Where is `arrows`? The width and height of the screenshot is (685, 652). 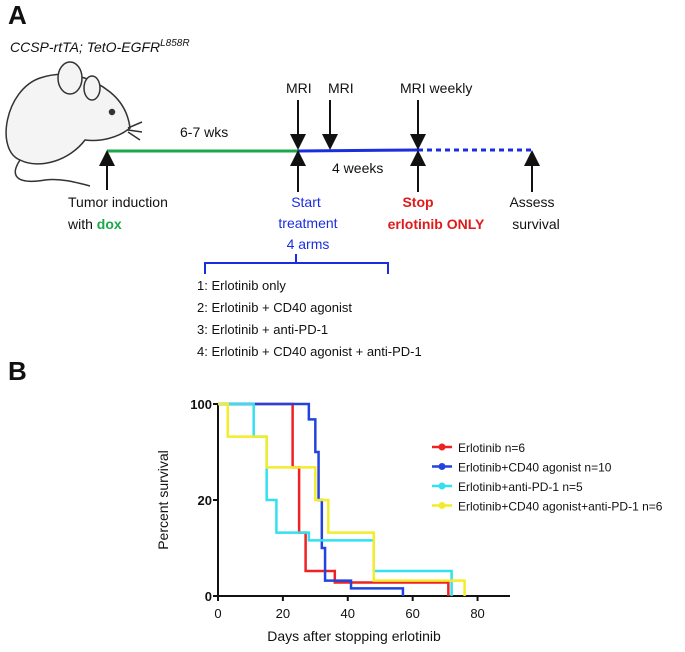
arrows is located at coordinates (319, 146).